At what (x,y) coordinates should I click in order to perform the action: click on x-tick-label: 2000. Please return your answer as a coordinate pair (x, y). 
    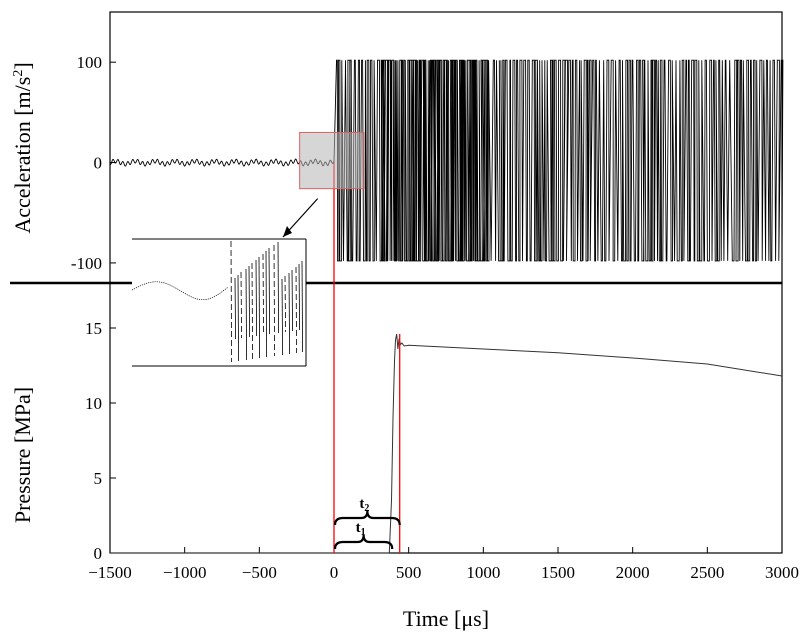
    Looking at the image, I should click on (633, 572).